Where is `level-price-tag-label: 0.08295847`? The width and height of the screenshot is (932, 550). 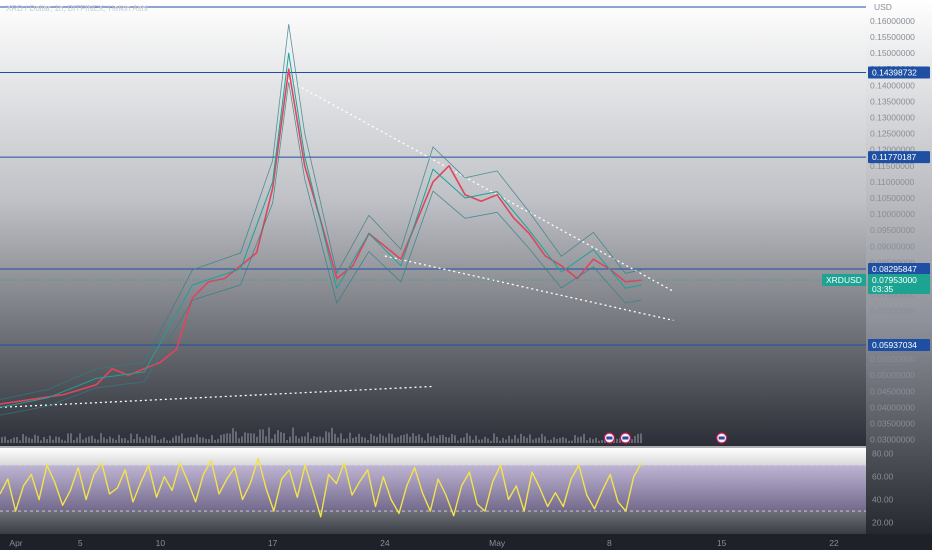 level-price-tag-label: 0.08295847 is located at coordinates (894, 269).